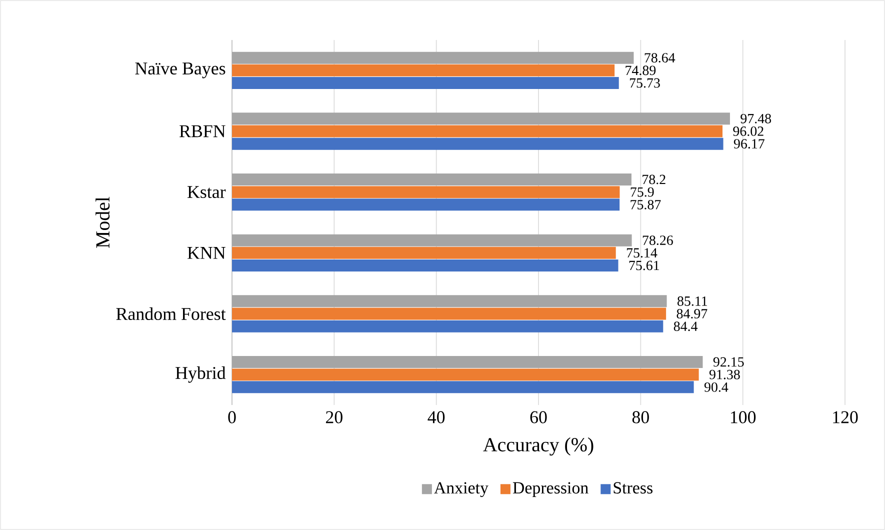 The width and height of the screenshot is (885, 530). Describe the element at coordinates (206, 253) in the screenshot. I see `y-tick-label: KNN` at that location.